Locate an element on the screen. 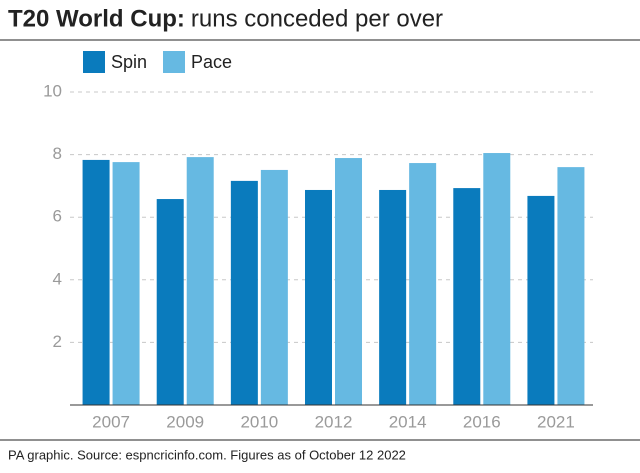  y-tick-label: 10 is located at coordinates (52, 90).